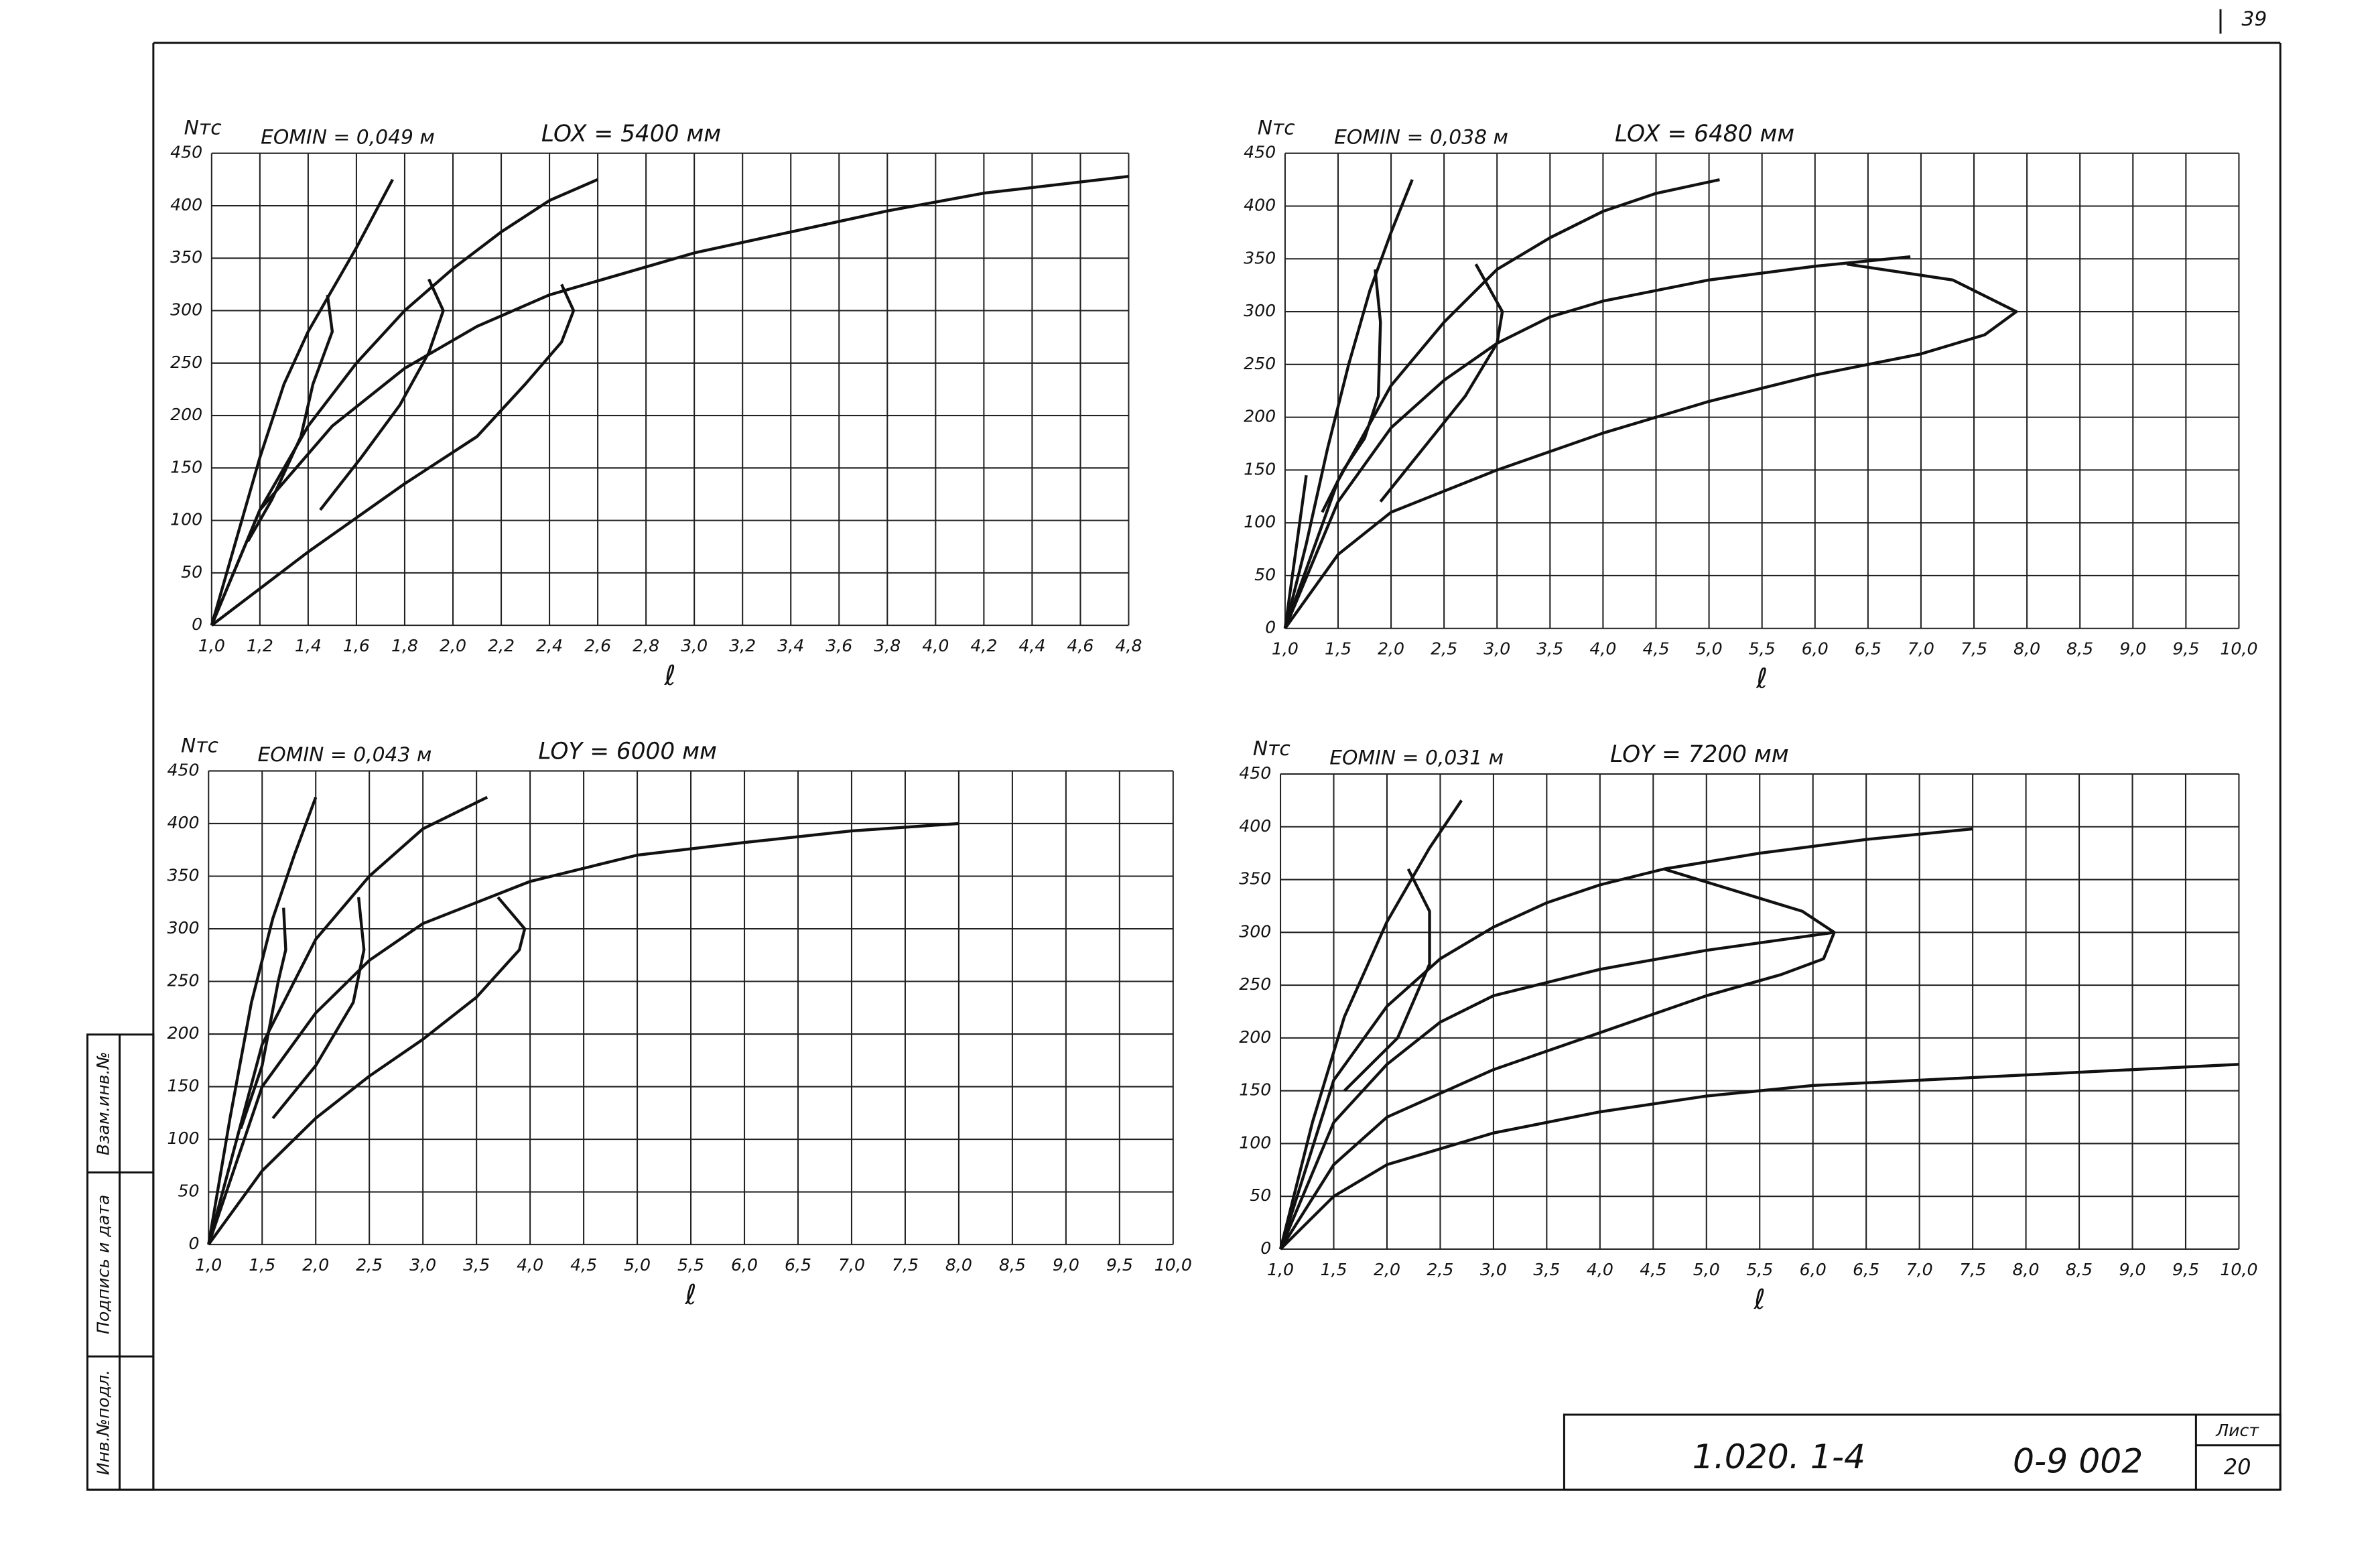 This screenshot has width=2380, height=1548. I want to click on y-tick-label: 100, so click(186, 519).